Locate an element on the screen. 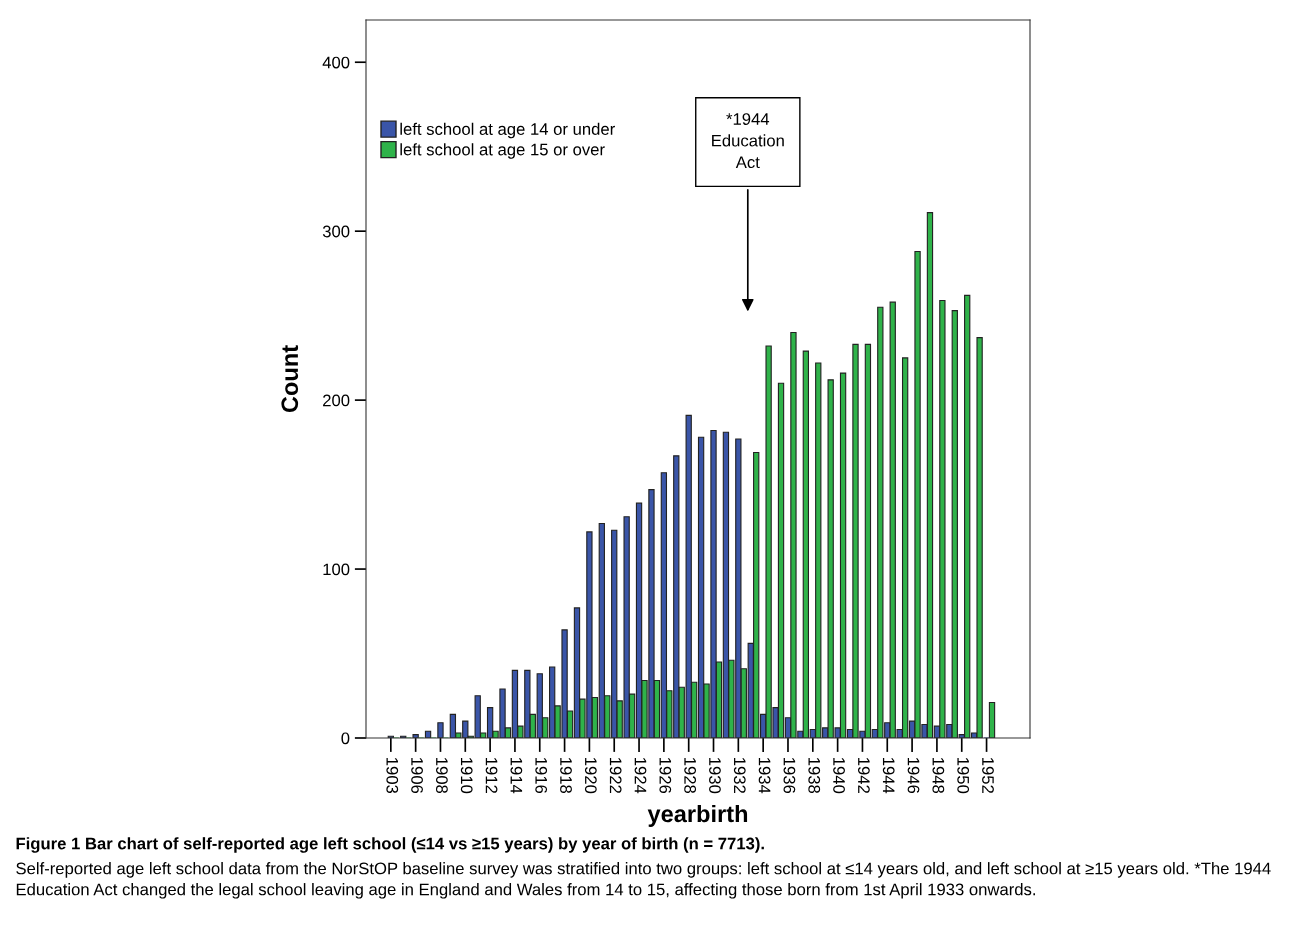  x-tick-label: 1910 is located at coordinates (466, 776).